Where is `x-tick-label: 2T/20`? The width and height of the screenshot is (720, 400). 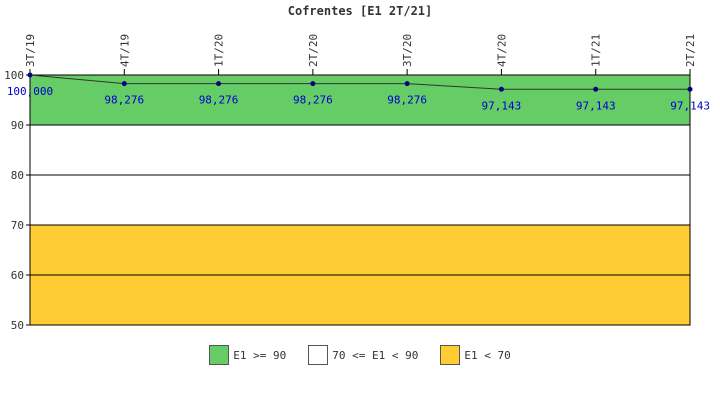 x-tick-label: 2T/20 is located at coordinates (313, 50).